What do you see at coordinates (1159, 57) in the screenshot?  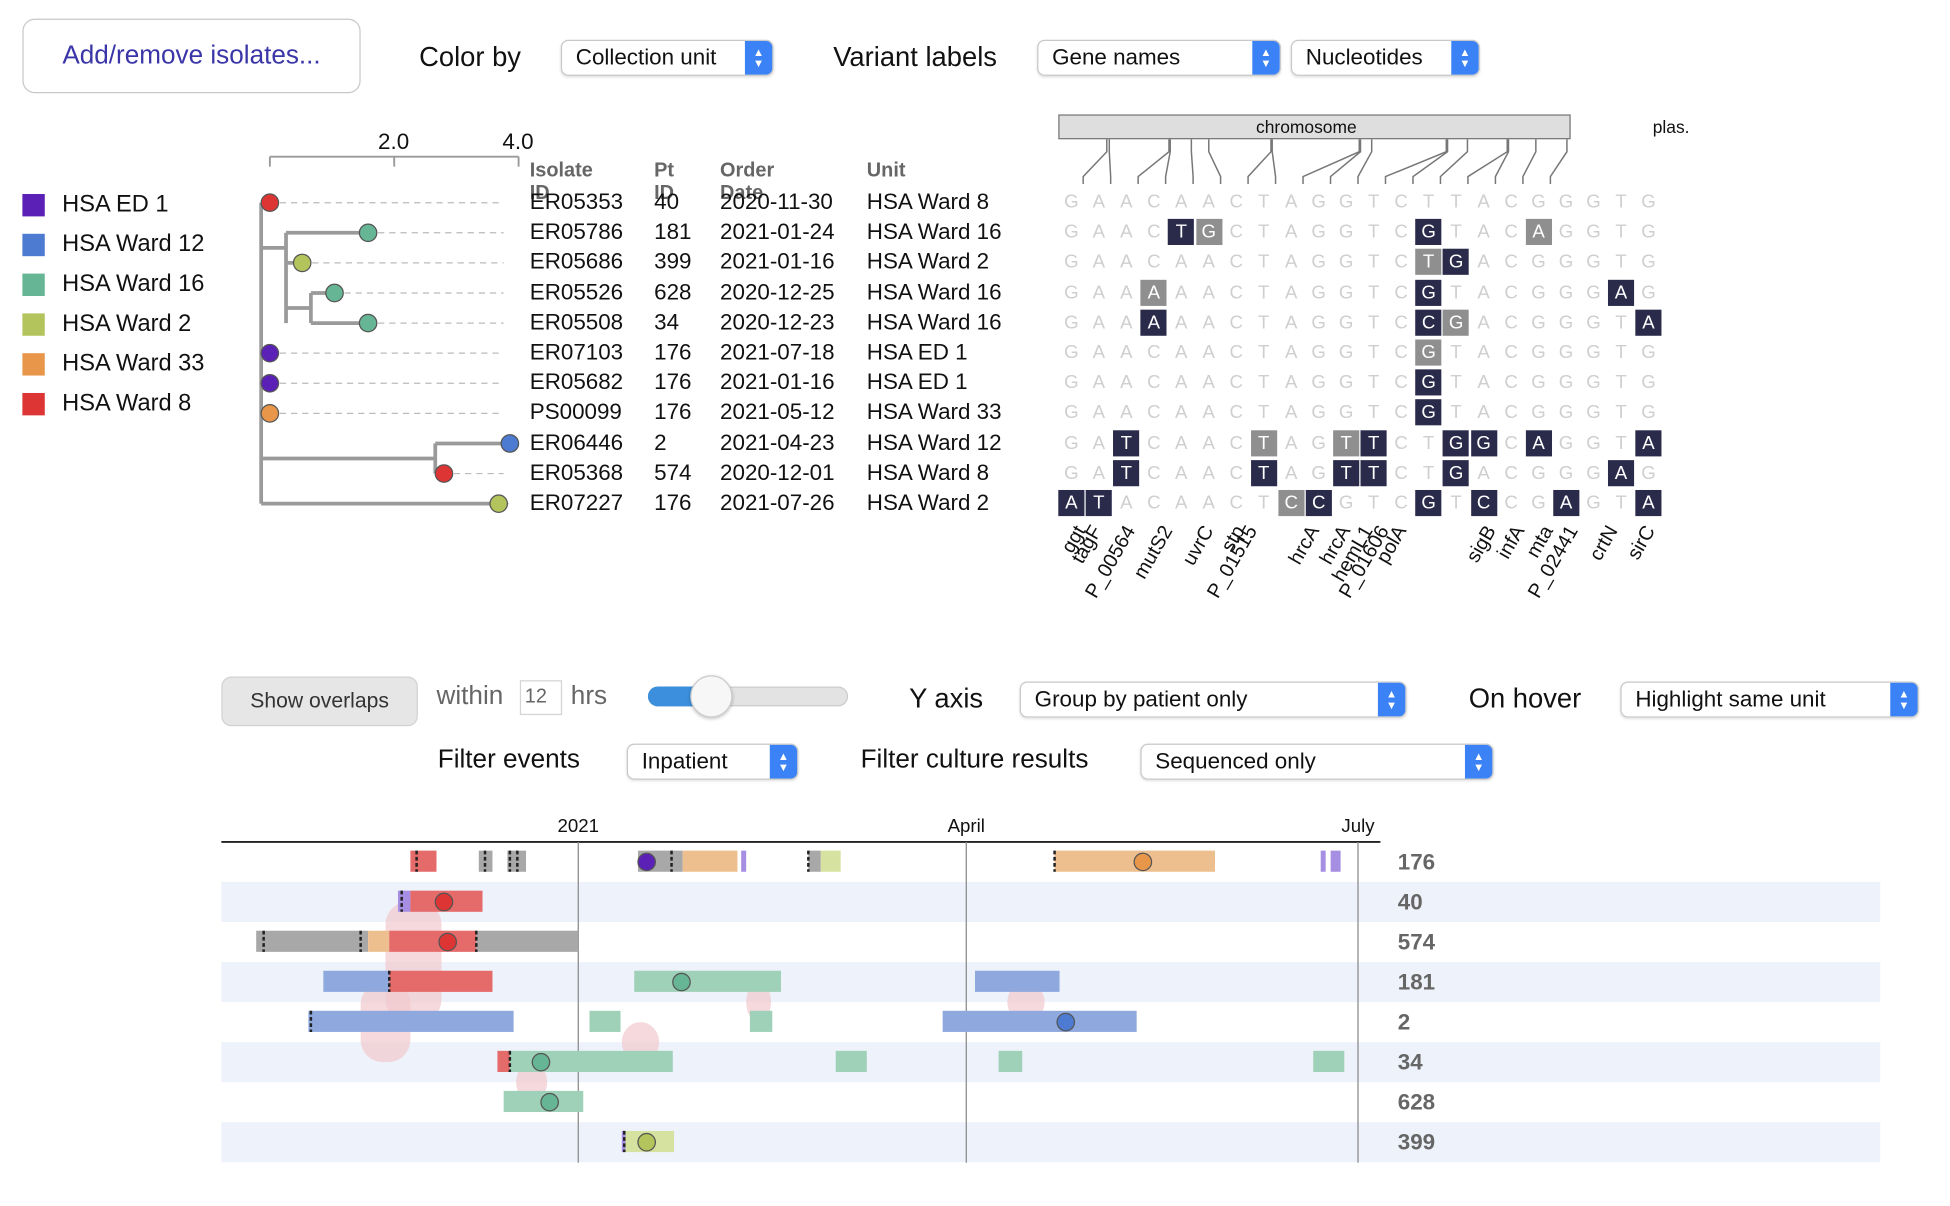 I see `gene-names-select: Gene names ▲ ▼` at bounding box center [1159, 57].